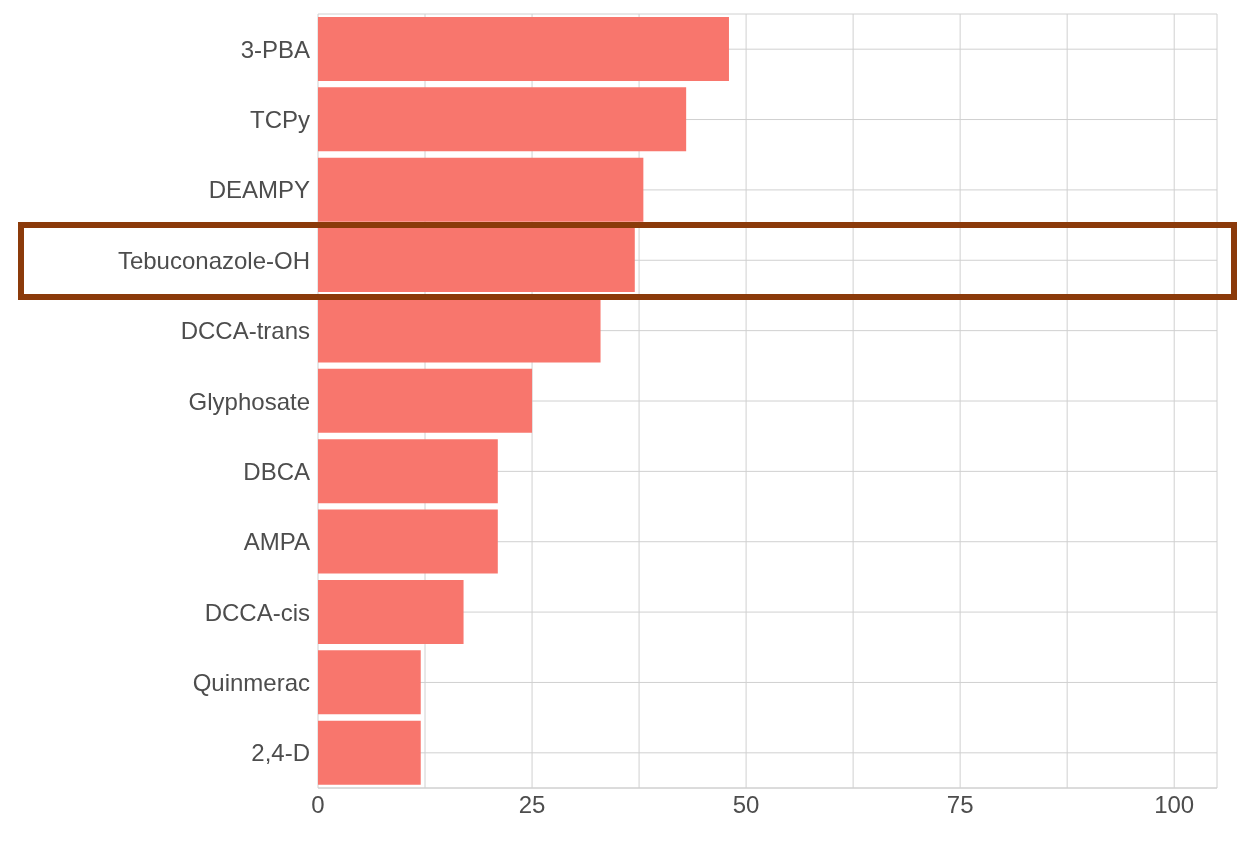 The width and height of the screenshot is (1245, 846). I want to click on y-tick-label: Tebuconazole-OH, so click(213, 260).